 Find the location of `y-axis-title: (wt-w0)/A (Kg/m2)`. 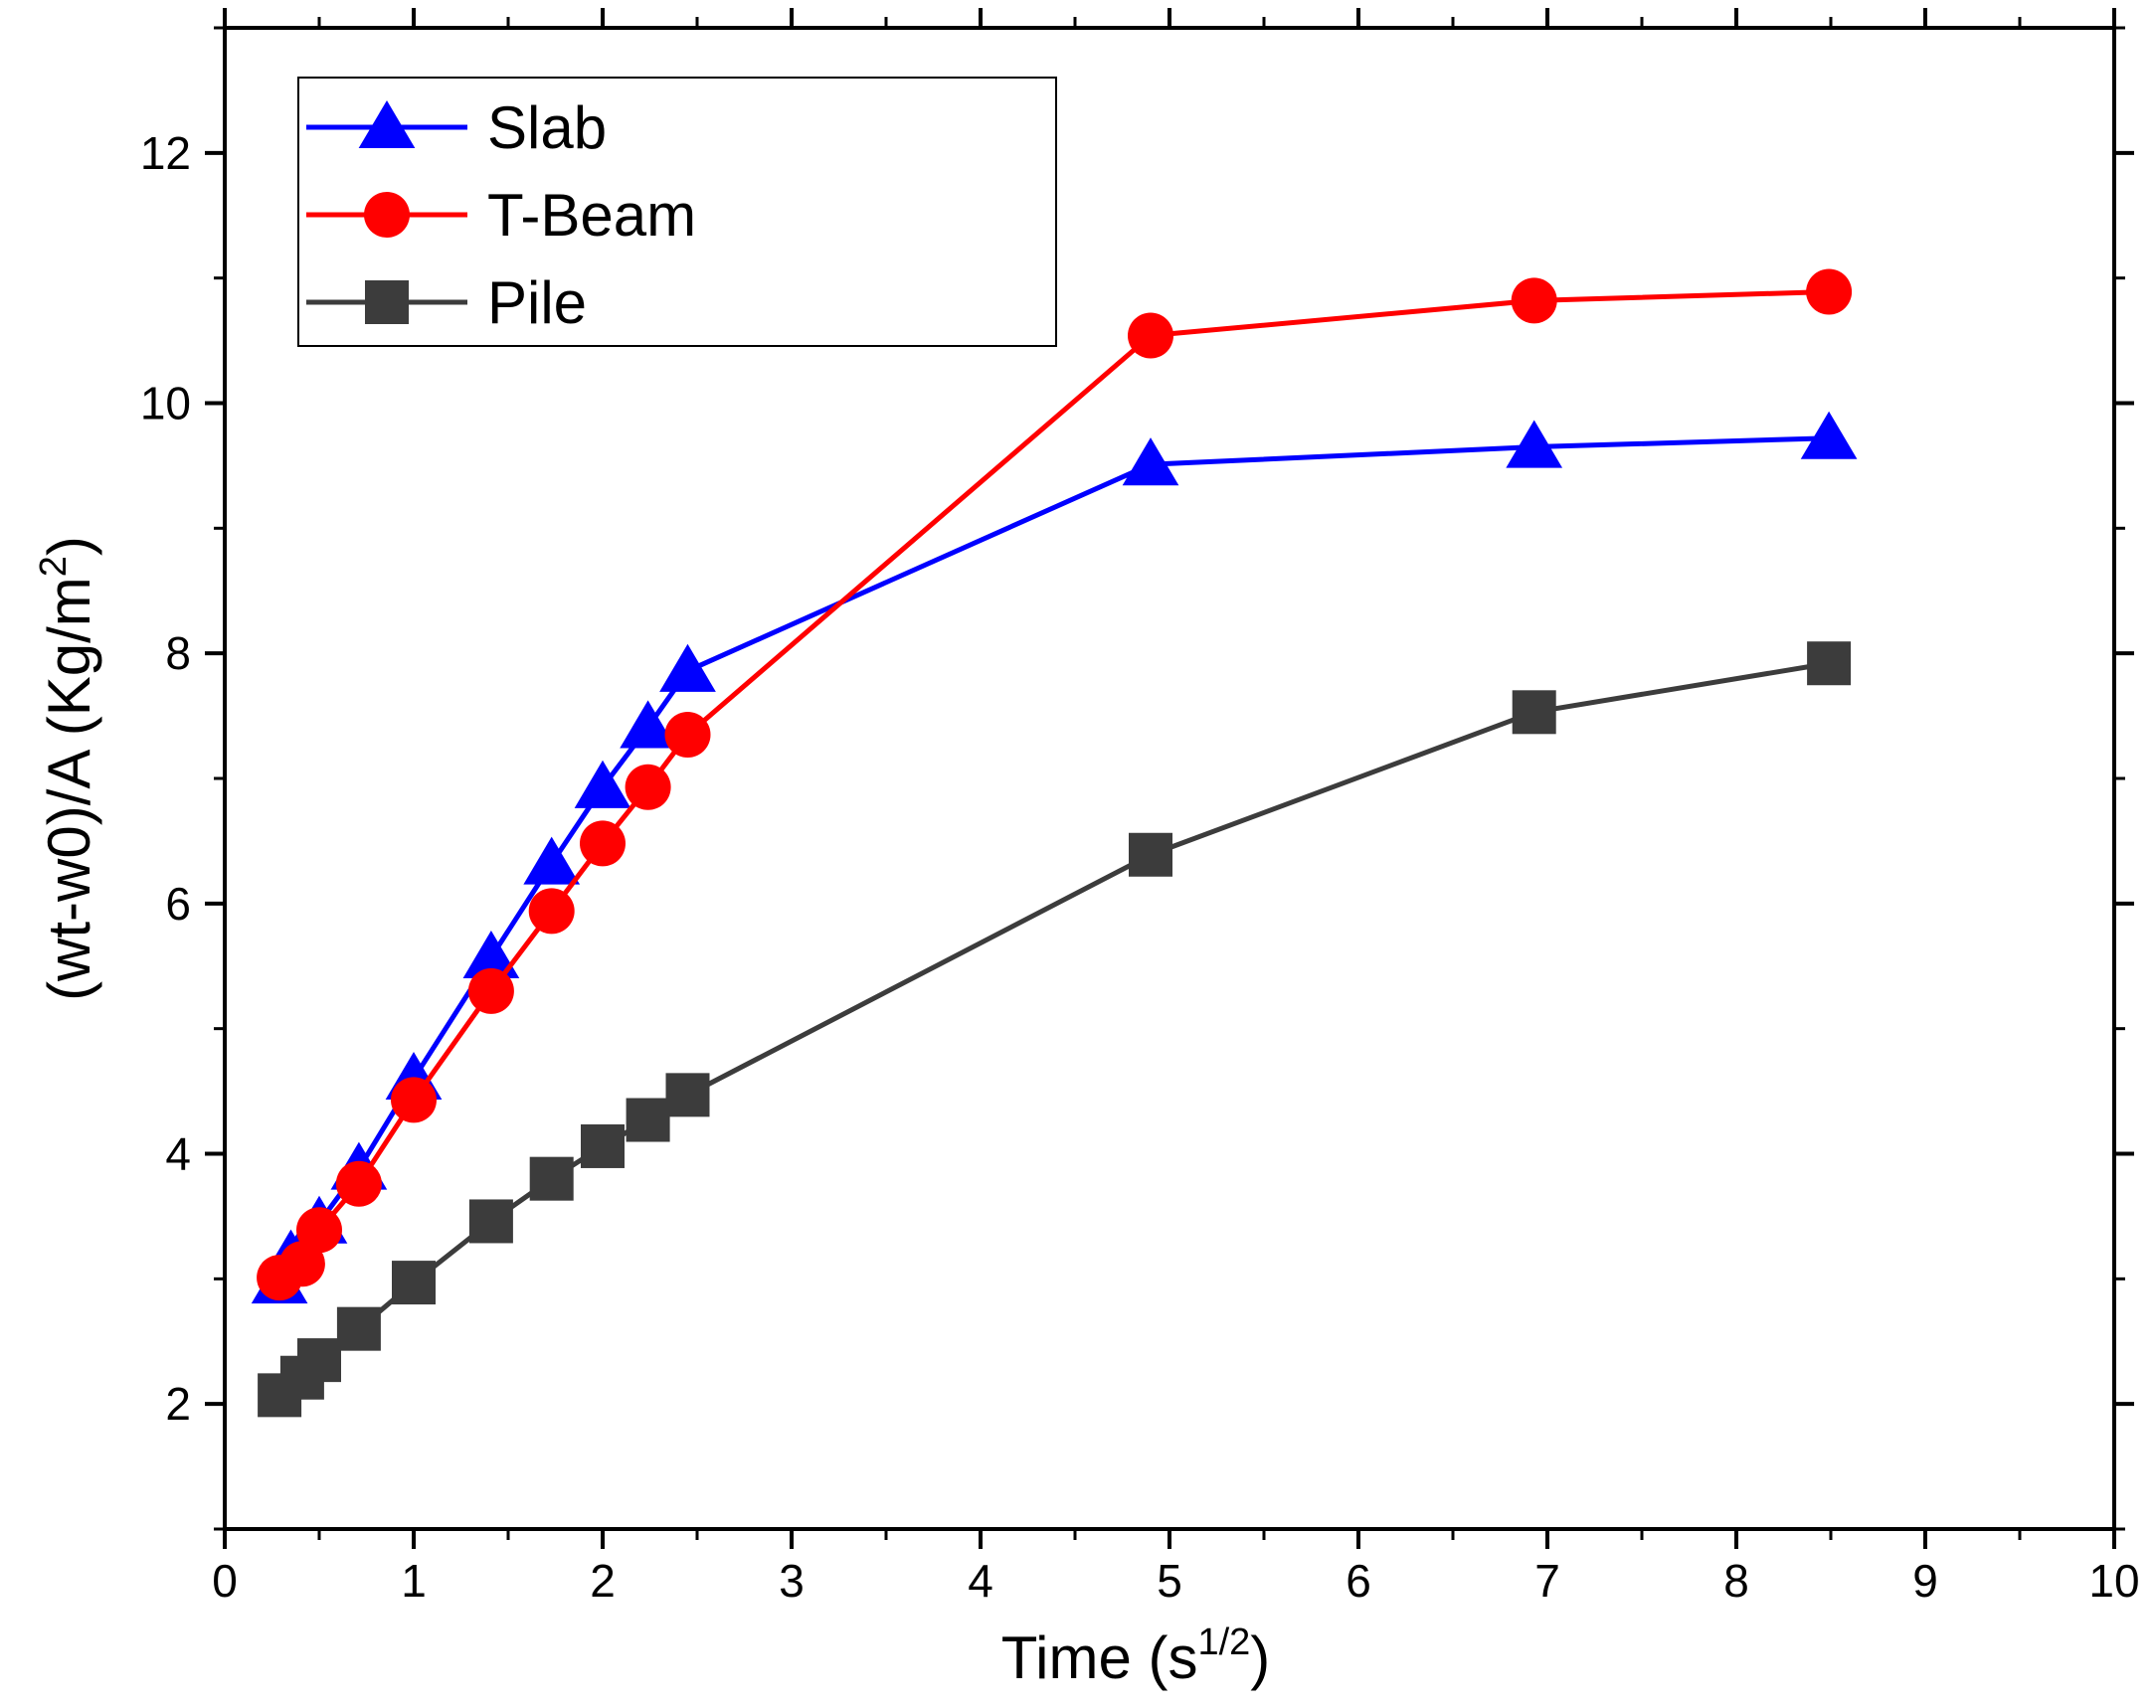

y-axis-title: (wt-w0)/A (Kg/m2) is located at coordinates (67, 768).